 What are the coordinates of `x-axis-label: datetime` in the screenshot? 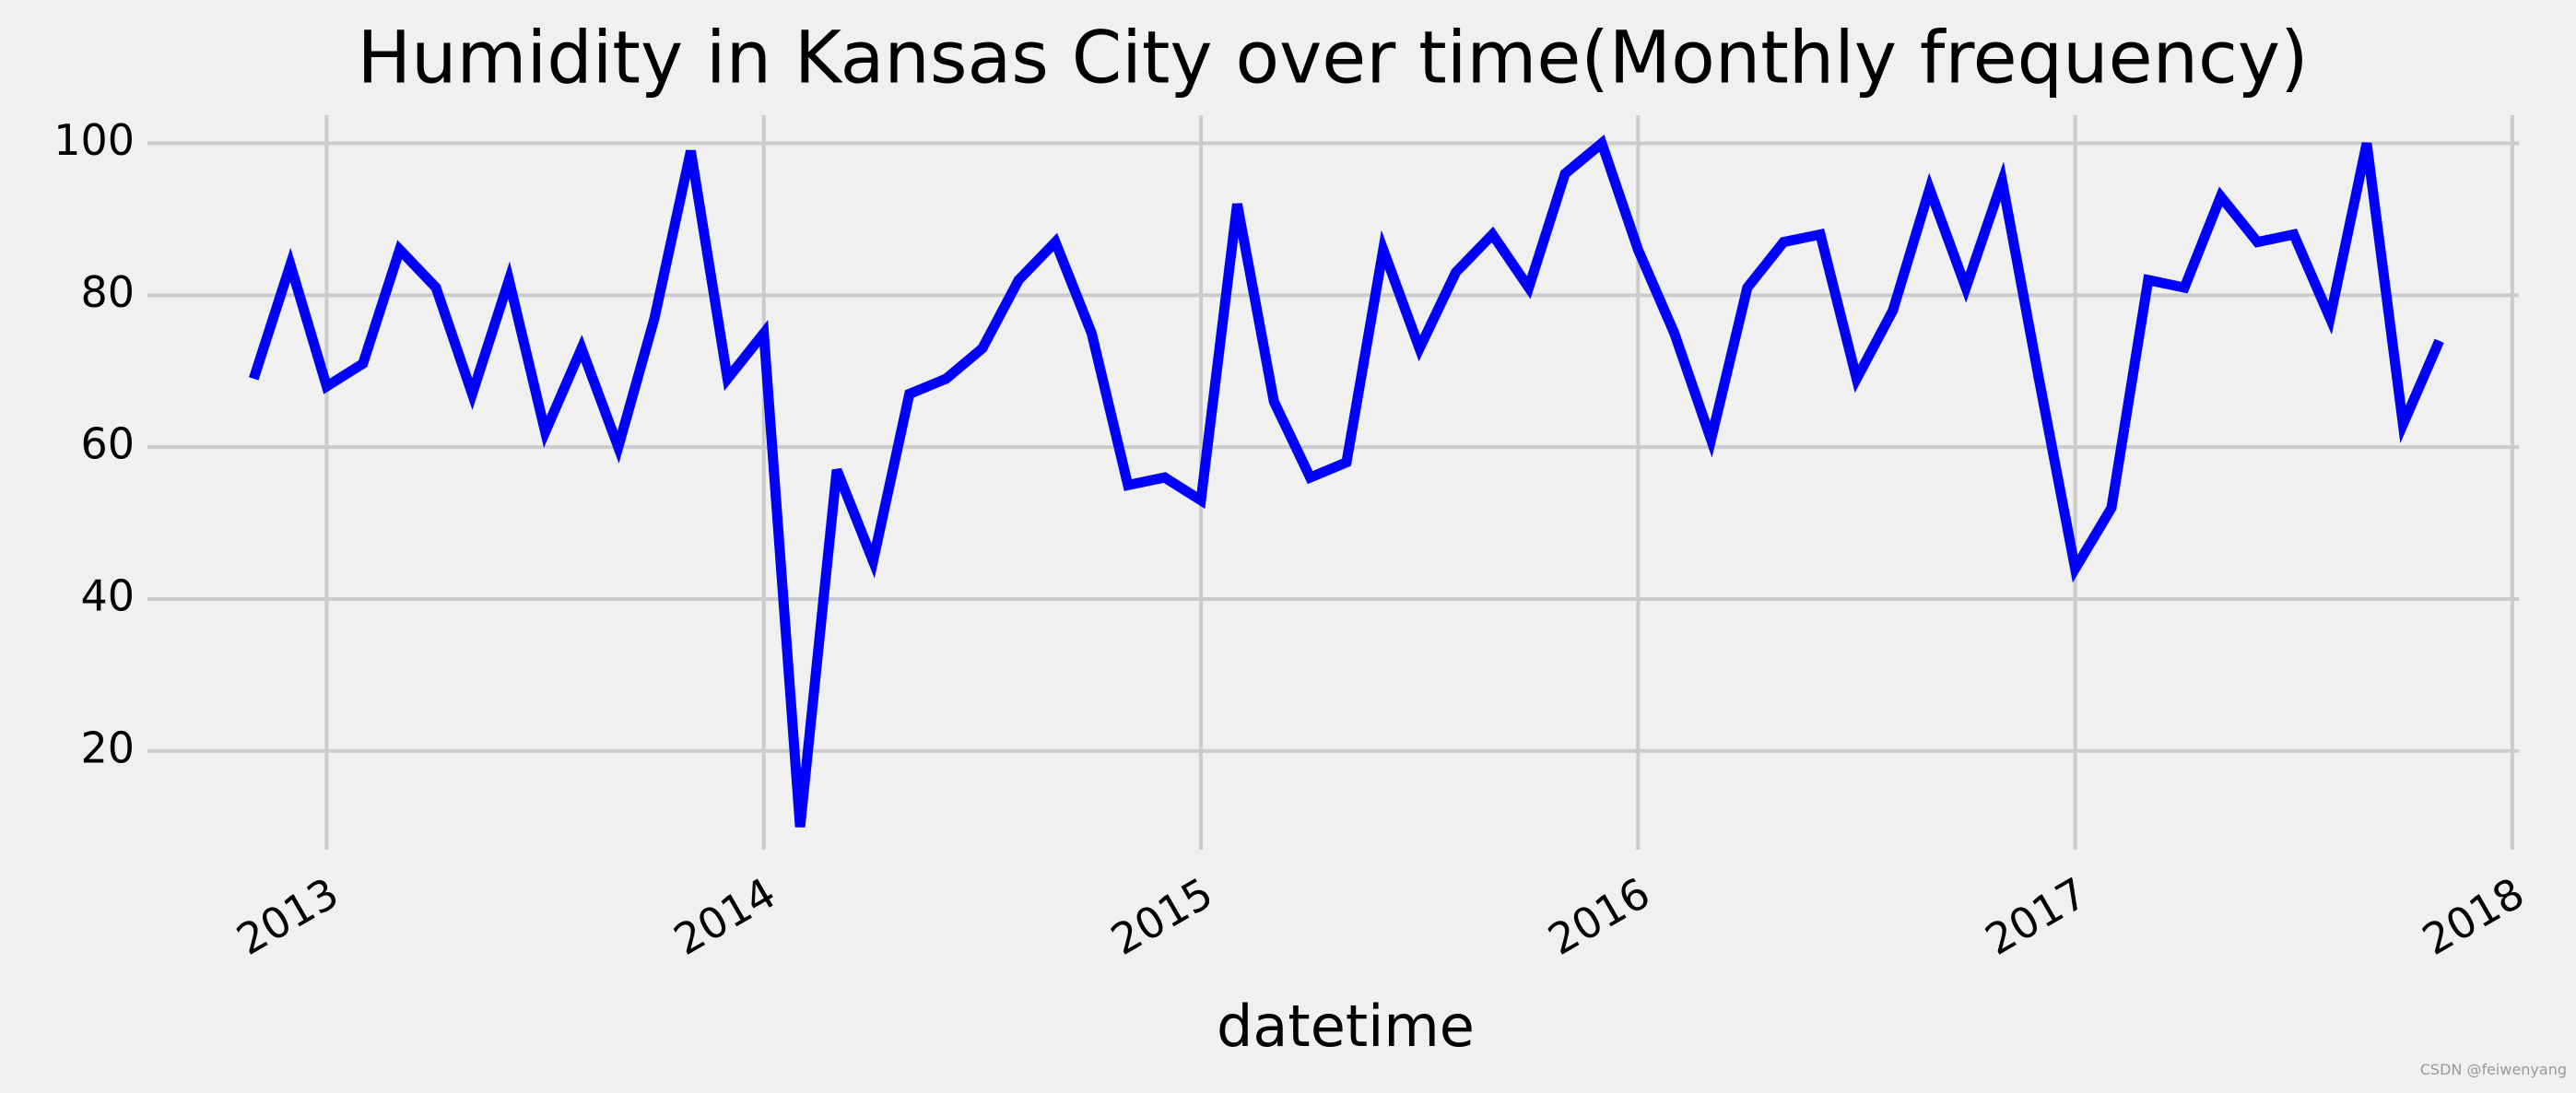 It's located at (1346, 1026).